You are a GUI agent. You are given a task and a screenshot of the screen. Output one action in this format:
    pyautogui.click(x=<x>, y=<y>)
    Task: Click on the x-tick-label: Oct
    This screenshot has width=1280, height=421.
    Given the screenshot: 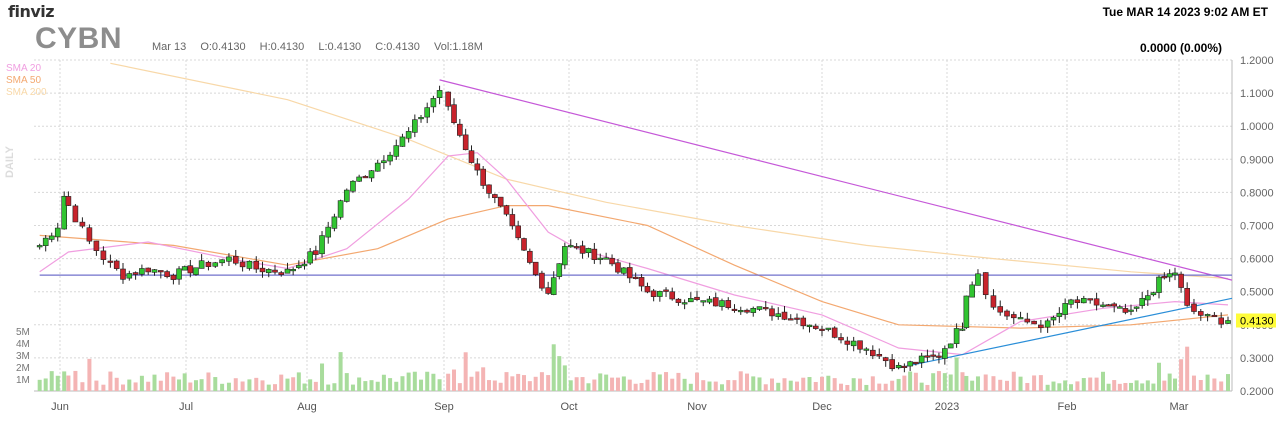 What is the action you would take?
    pyautogui.click(x=568, y=407)
    